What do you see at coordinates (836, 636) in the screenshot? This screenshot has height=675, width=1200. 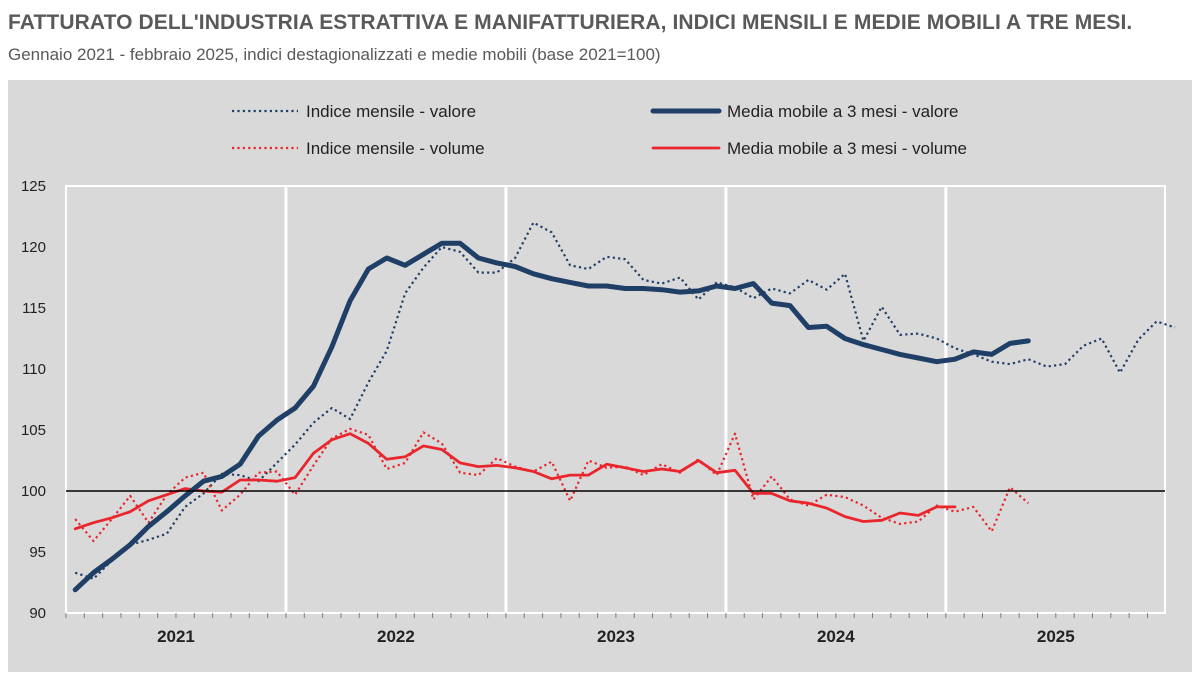 I see `x-year-label: 2024` at bounding box center [836, 636].